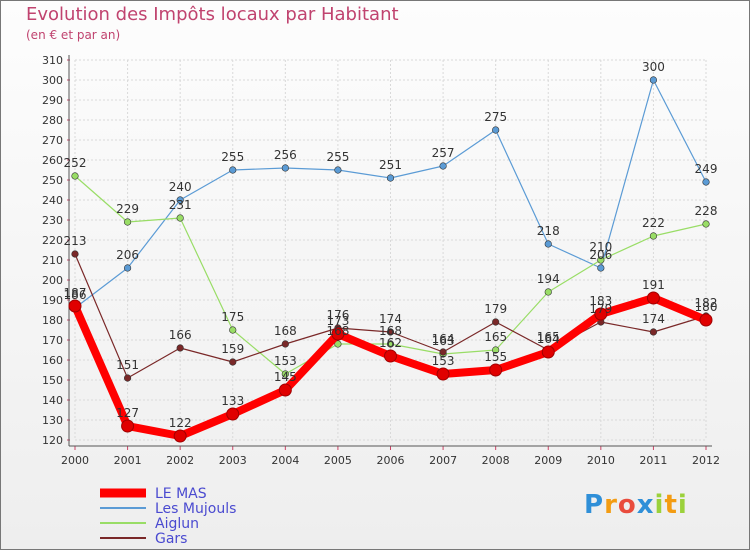 This screenshot has height=550, width=750. Describe the element at coordinates (52, 300) in the screenshot. I see `y-tick-label: 190` at that location.